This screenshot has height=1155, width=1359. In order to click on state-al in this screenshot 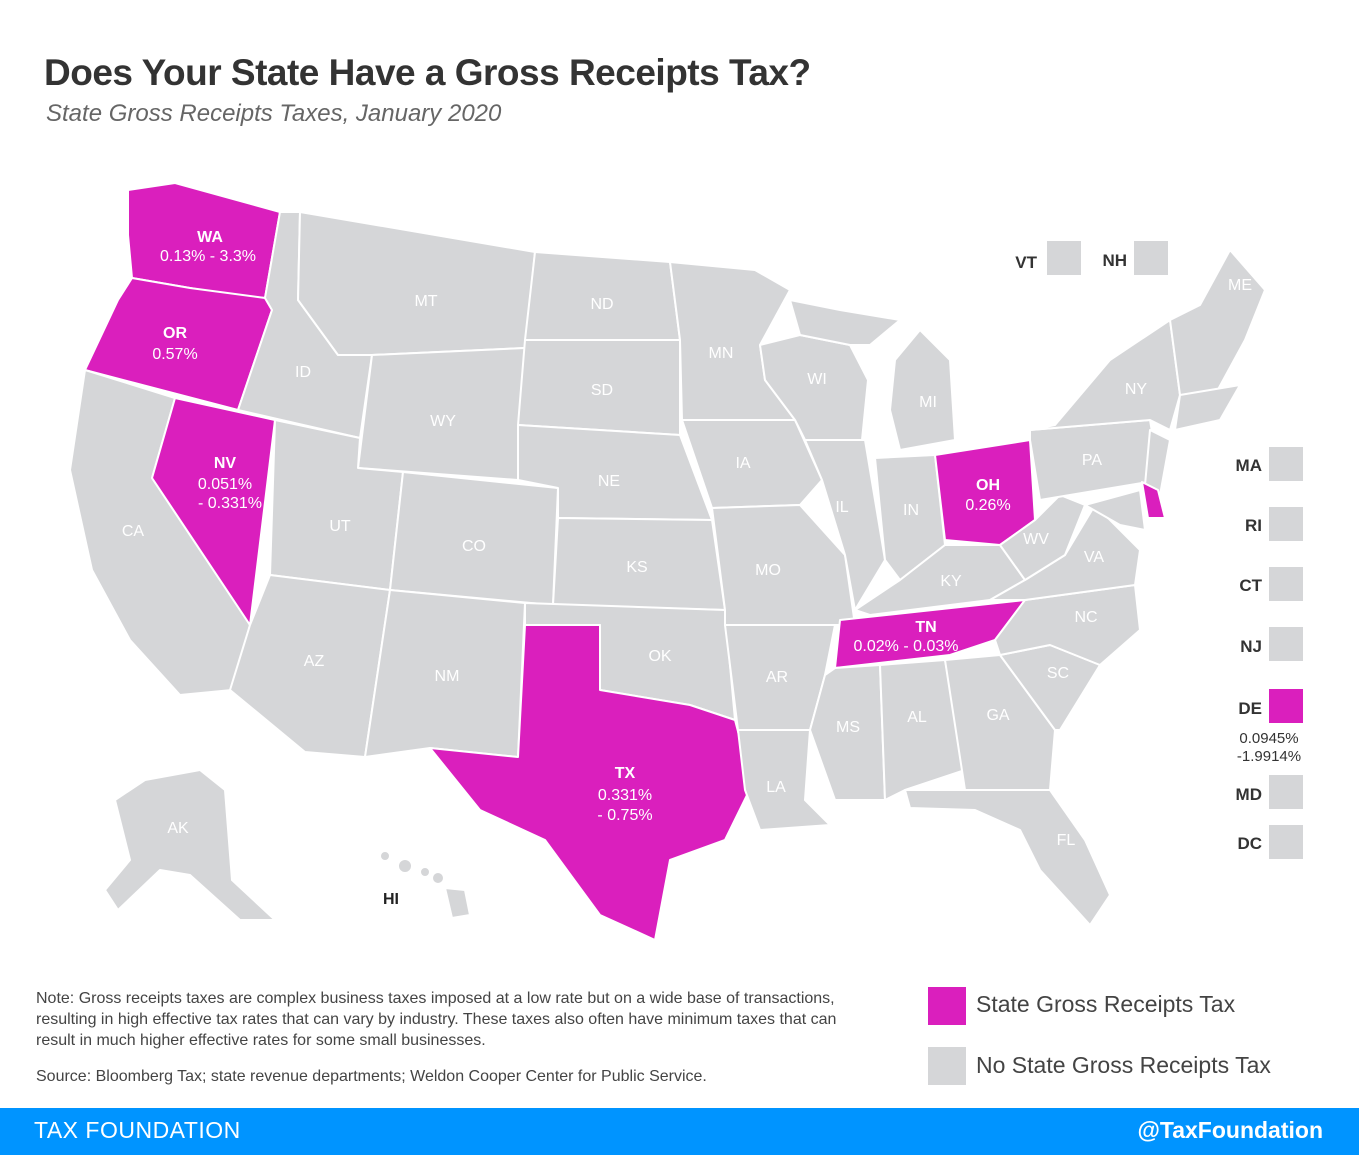, I will do `click(922, 730)`.